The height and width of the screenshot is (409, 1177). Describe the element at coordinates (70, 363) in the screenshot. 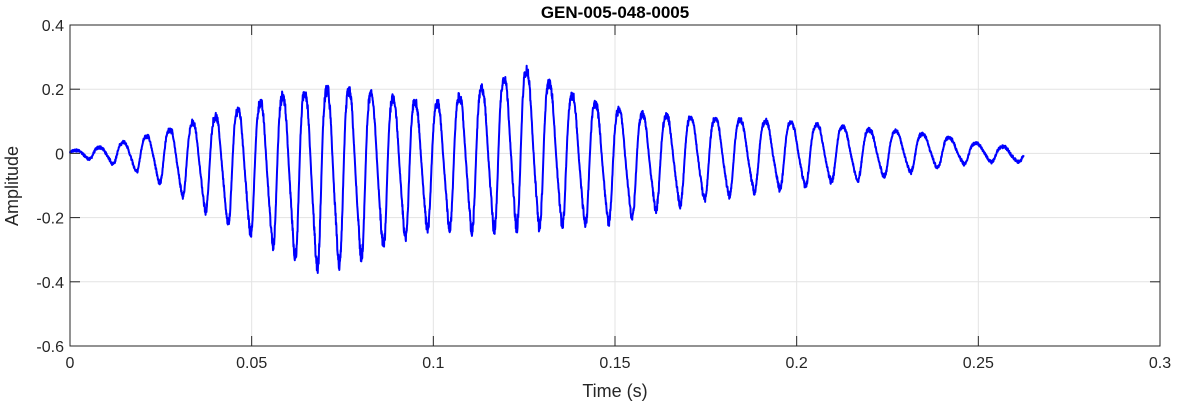

I see `x-tick-label: 0` at that location.